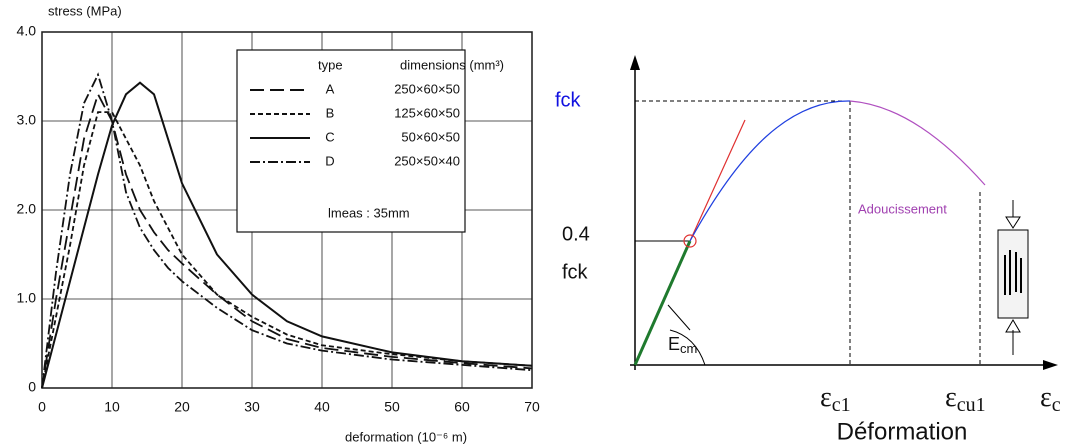 The height and width of the screenshot is (448, 1080). Describe the element at coordinates (841, 405) in the screenshot. I see `subscript: c1` at that location.